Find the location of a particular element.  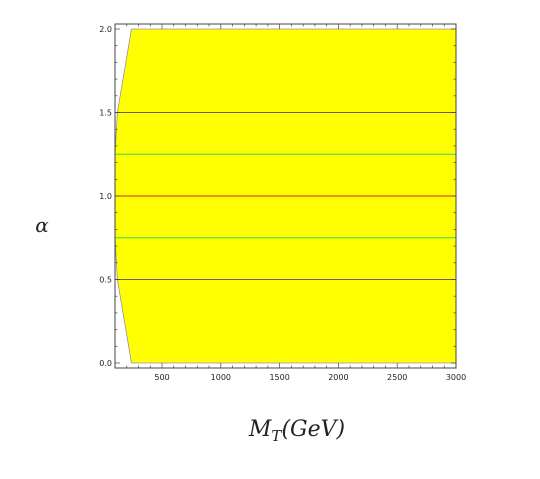

y-tick-label: 1.0 is located at coordinates (105, 196).